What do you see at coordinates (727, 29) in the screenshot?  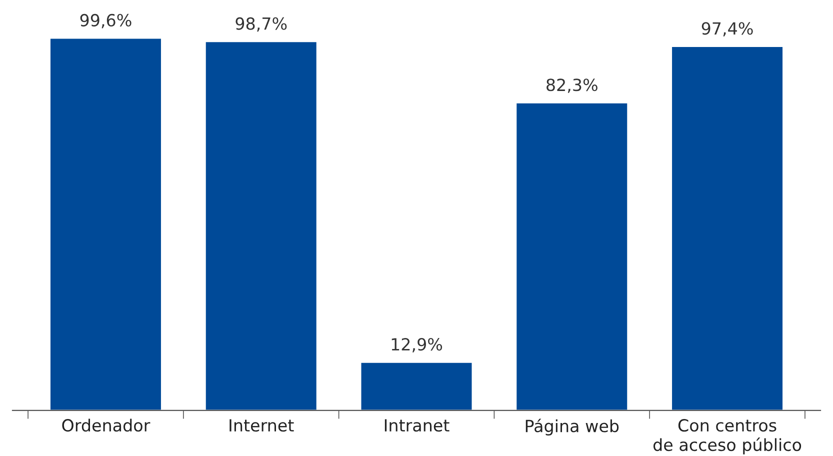 I see `data-label: 97,4%` at bounding box center [727, 29].